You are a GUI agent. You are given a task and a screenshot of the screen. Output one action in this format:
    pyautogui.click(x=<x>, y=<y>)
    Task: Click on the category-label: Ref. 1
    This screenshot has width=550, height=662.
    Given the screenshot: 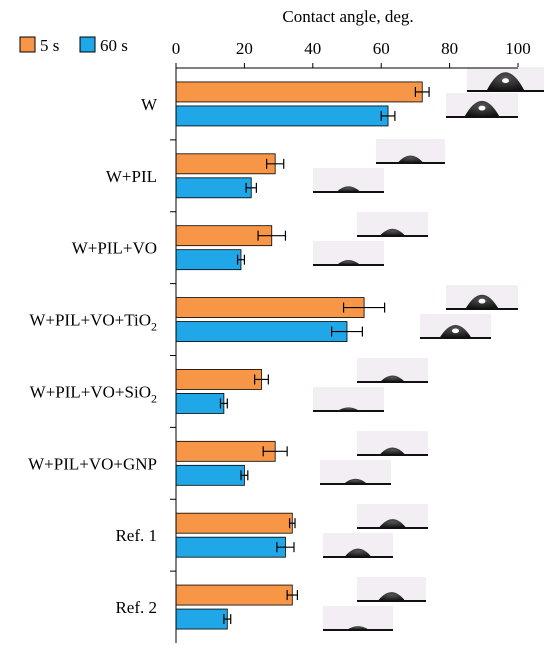 What is the action you would take?
    pyautogui.click(x=136, y=535)
    